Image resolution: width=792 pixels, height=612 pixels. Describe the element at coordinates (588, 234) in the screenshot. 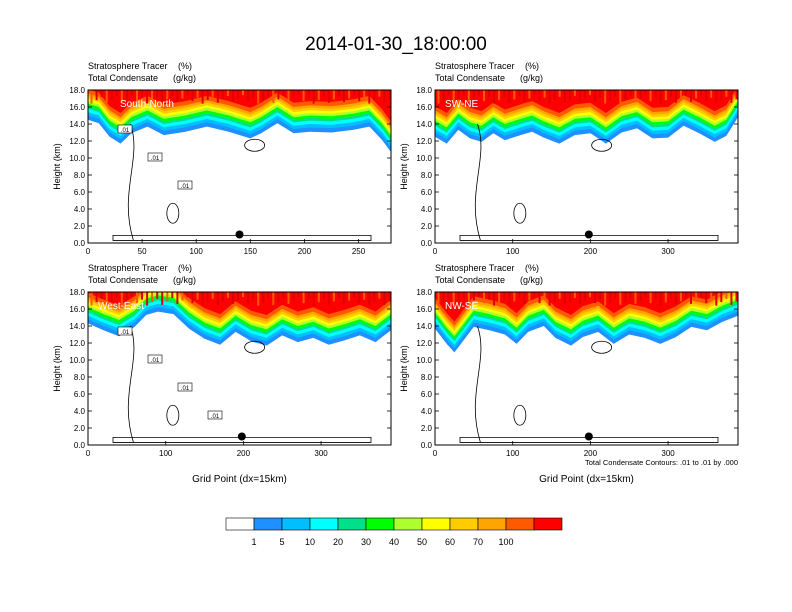

I see `location-marker` at that location.